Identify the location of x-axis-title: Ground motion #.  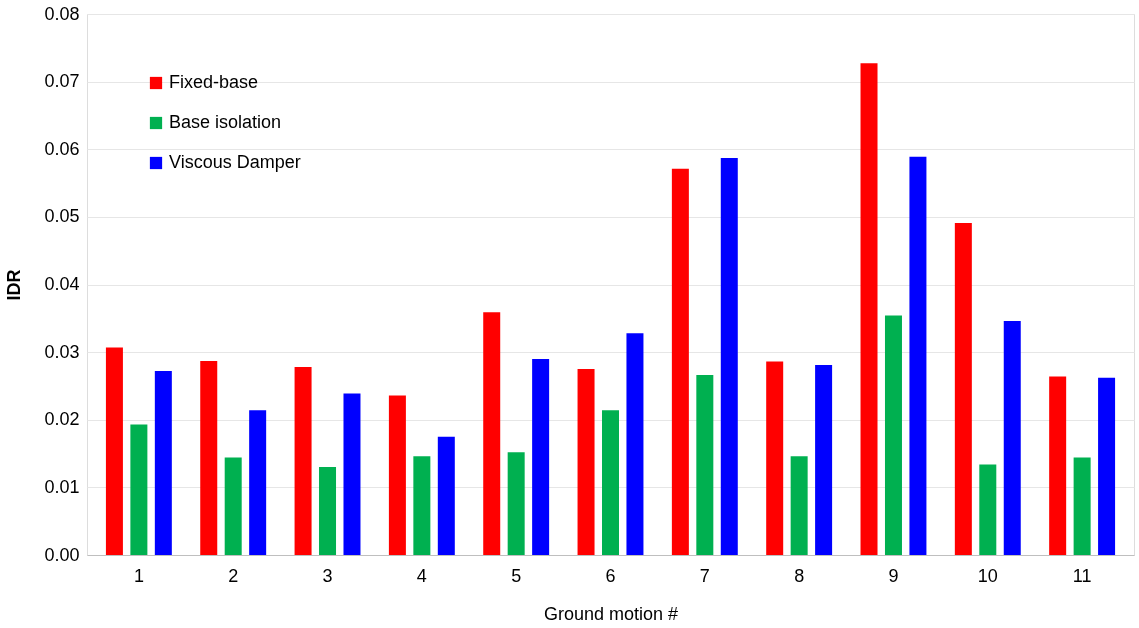
(611, 613).